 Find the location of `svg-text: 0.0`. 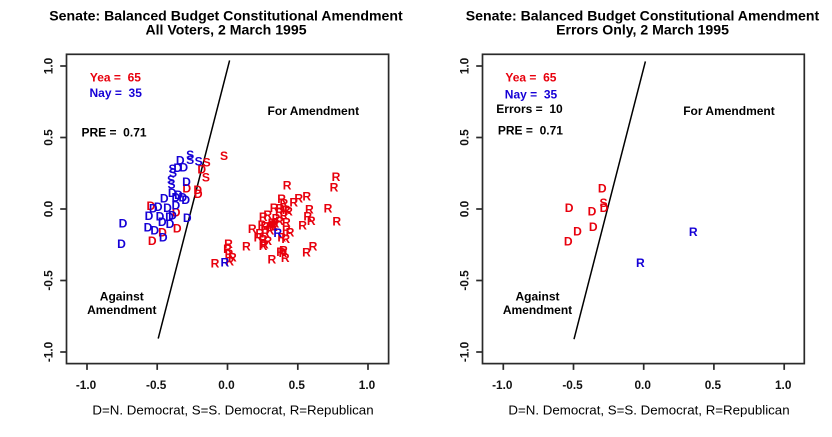

svg-text: 0.0 is located at coordinates (226, 385).